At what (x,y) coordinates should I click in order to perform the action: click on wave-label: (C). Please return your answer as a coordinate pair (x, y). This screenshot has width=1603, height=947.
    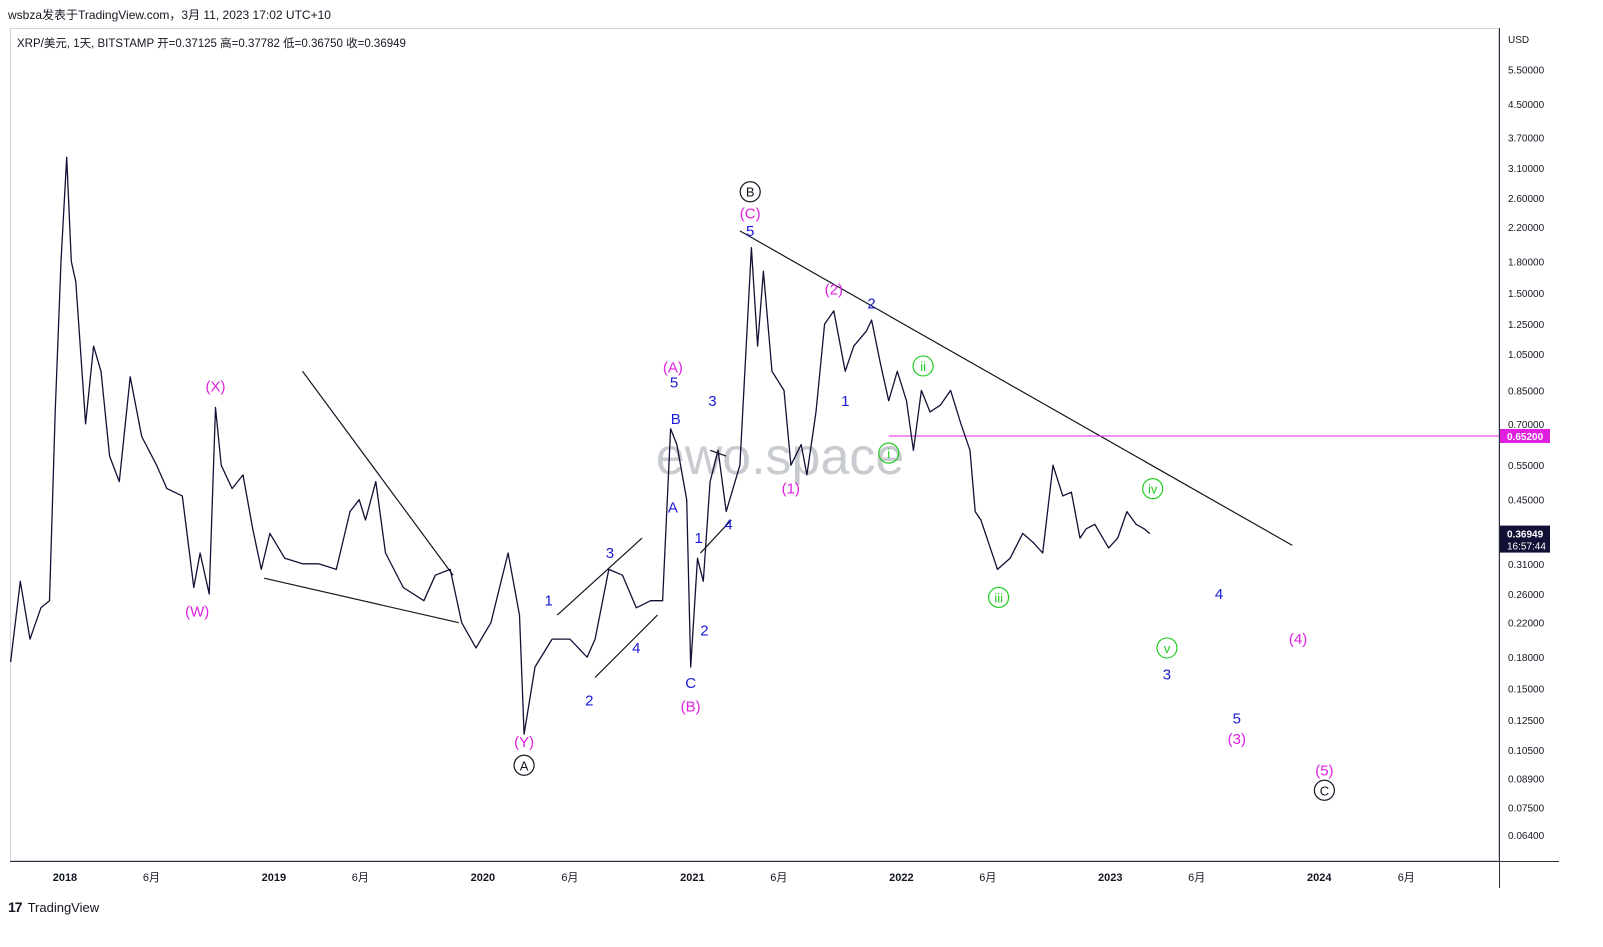
    Looking at the image, I should click on (750, 213).